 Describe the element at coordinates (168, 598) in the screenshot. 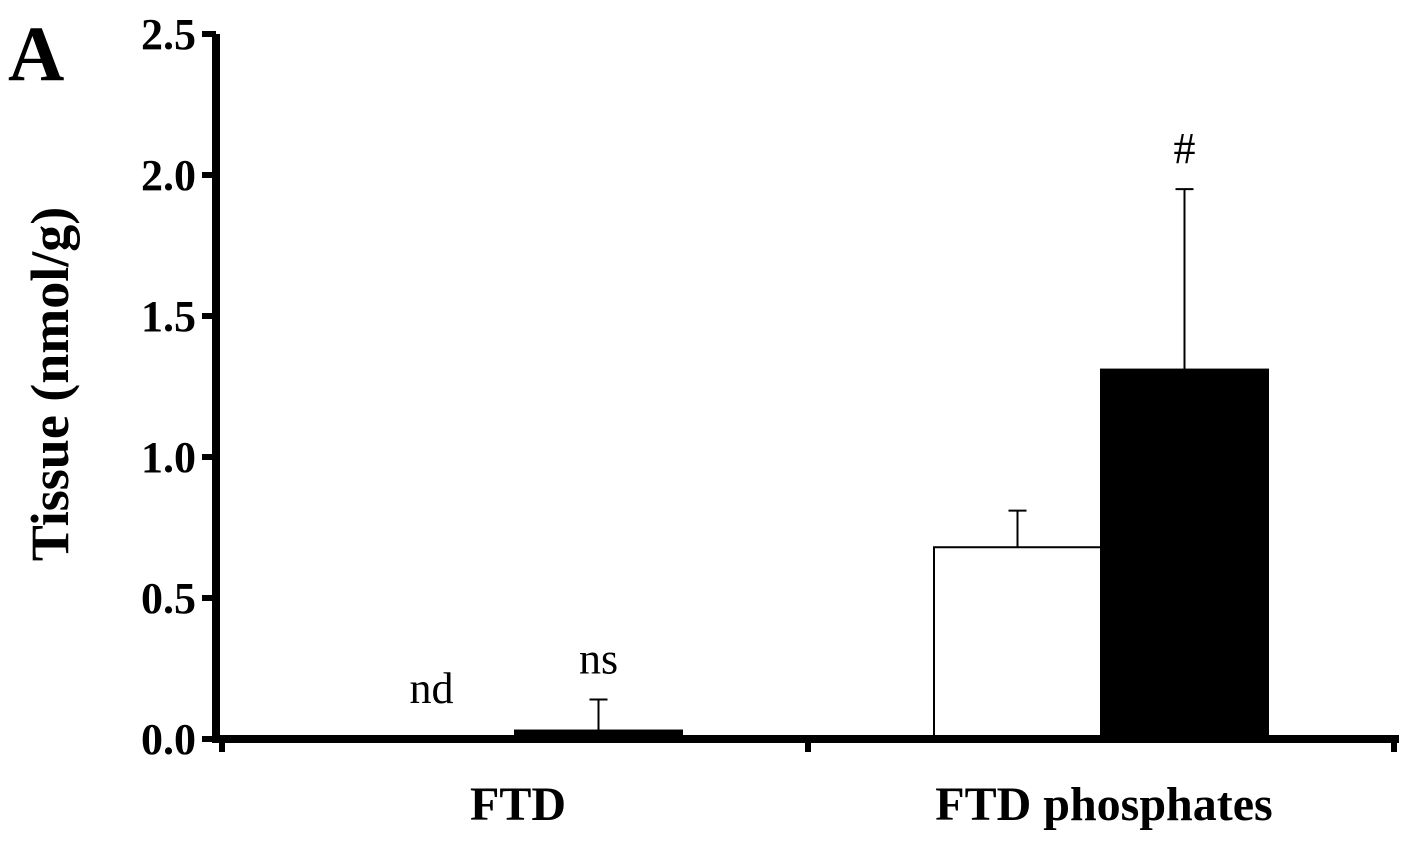

I see `y-tick-label-1: 0.5` at that location.